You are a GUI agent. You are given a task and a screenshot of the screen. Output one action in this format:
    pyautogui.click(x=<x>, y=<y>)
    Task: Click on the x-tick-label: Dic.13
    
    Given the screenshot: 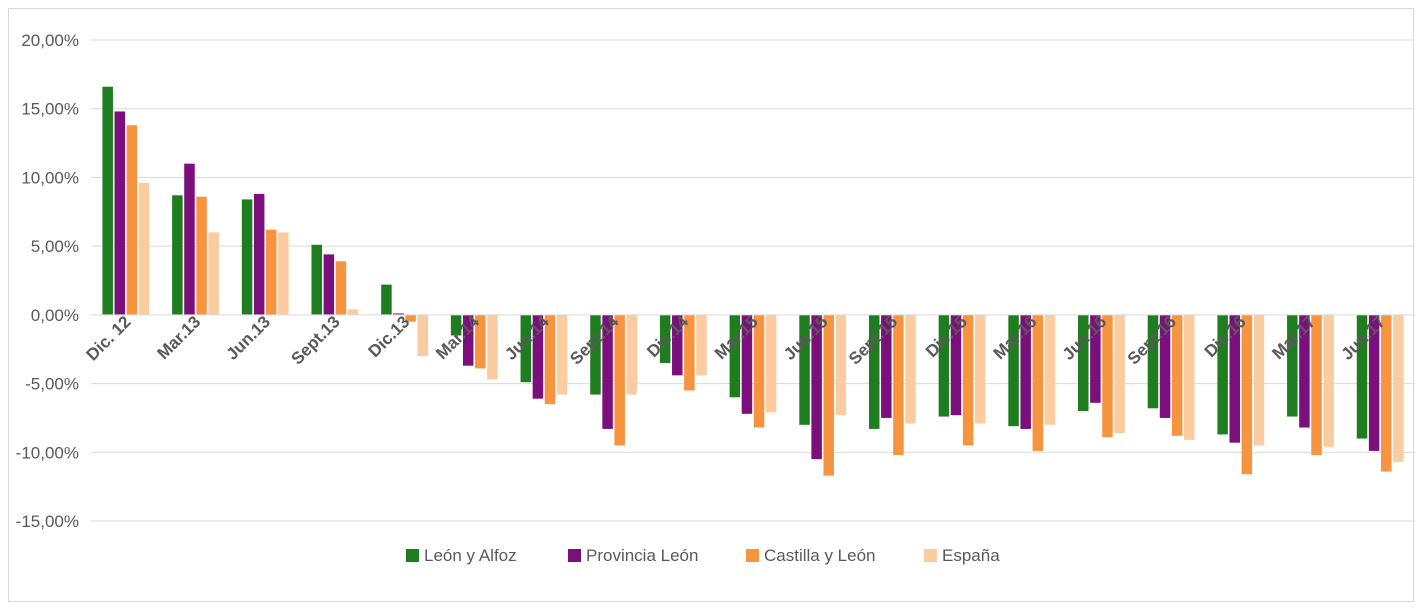 What is the action you would take?
    pyautogui.click(x=389, y=336)
    